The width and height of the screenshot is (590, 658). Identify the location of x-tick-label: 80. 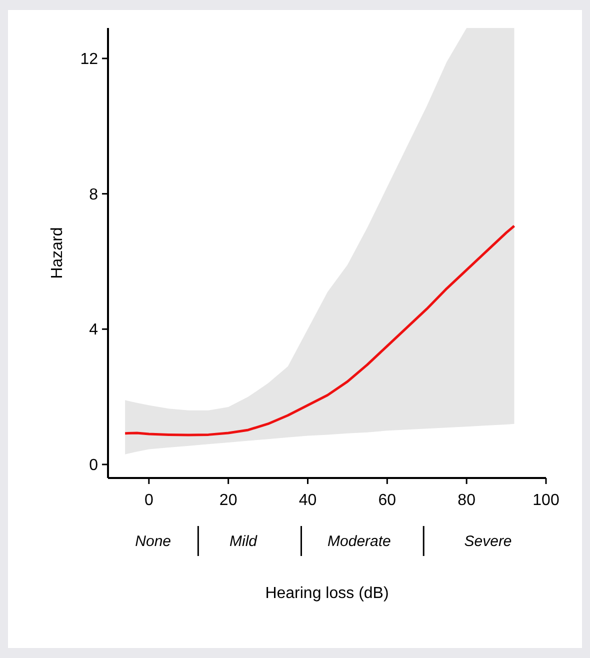
(467, 500).